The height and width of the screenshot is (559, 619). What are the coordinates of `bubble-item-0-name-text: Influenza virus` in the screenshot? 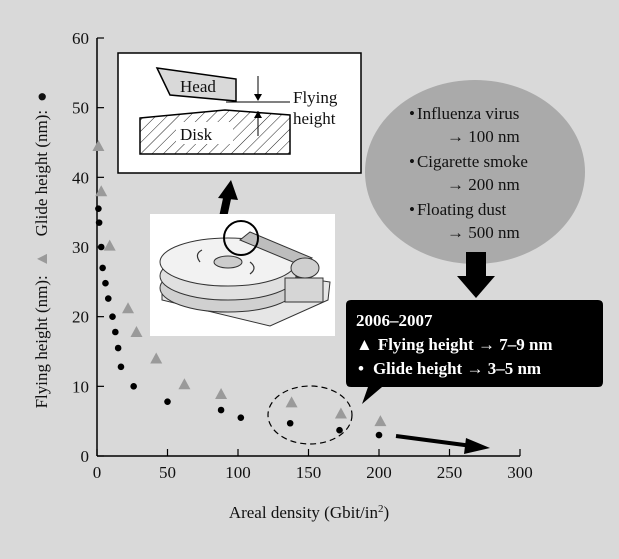 It's located at (468, 113).